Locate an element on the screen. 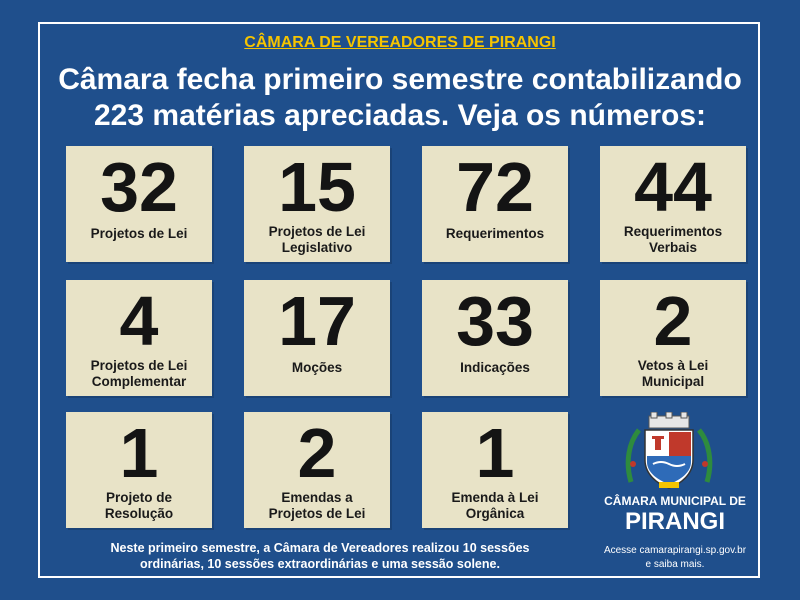 The image size is (800, 600). stat-label: Emenda à Lei Orgânica is located at coordinates (495, 506).